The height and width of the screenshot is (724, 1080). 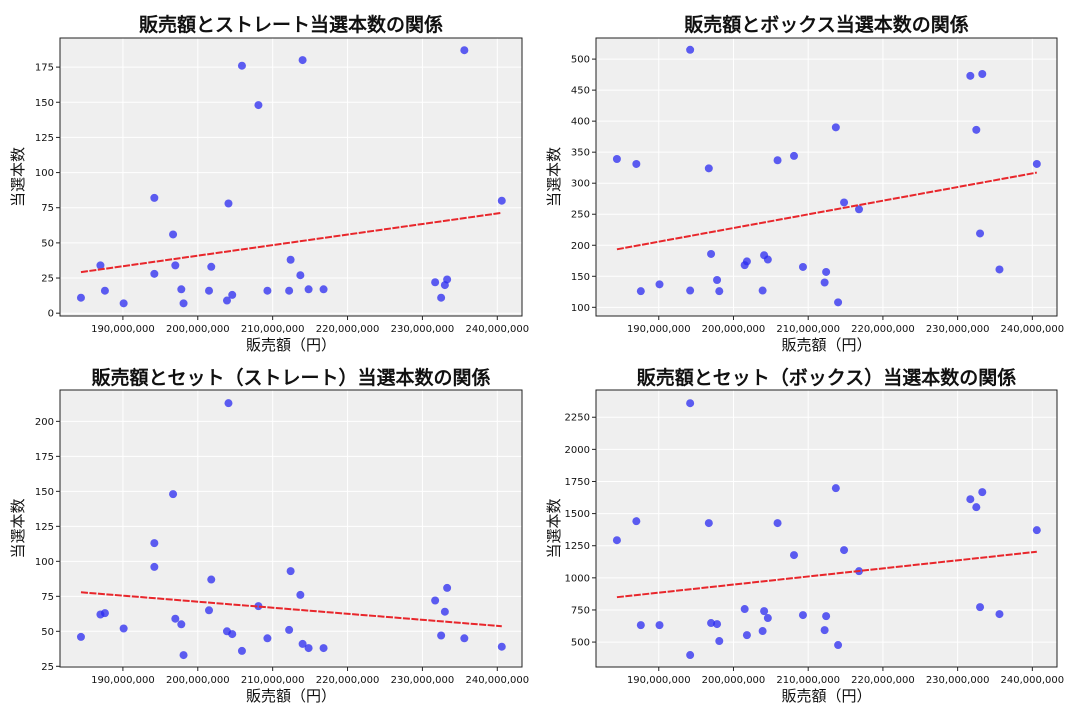 What do you see at coordinates (44, 103) in the screenshot?
I see `y-tick-label: 150` at bounding box center [44, 103].